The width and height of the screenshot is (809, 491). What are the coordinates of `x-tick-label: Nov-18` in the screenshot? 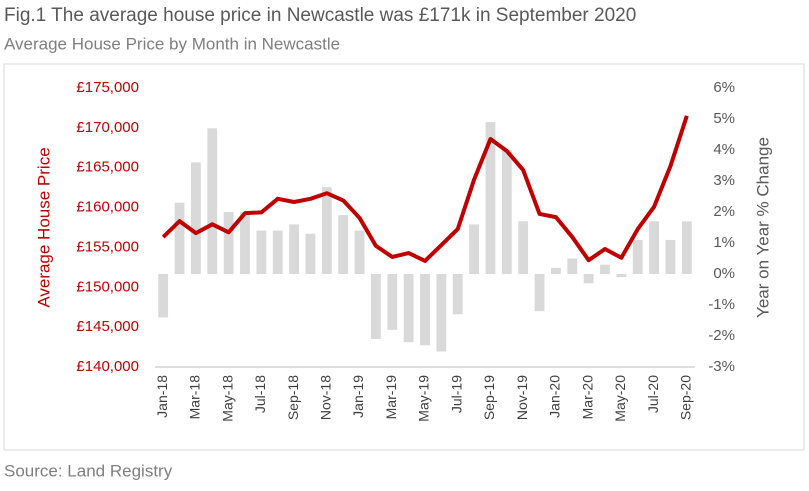 It's located at (326, 397).